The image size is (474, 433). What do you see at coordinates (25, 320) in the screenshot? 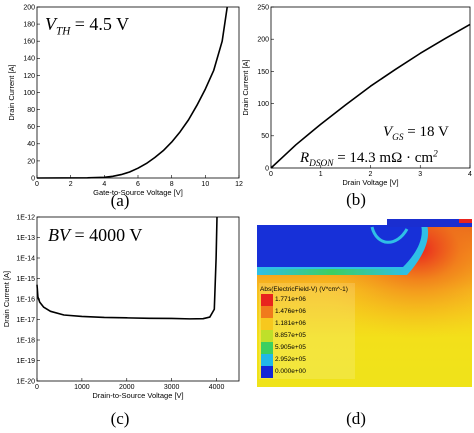
I see `y-tick-label-c: 1E-17` at bounding box center [25, 320].